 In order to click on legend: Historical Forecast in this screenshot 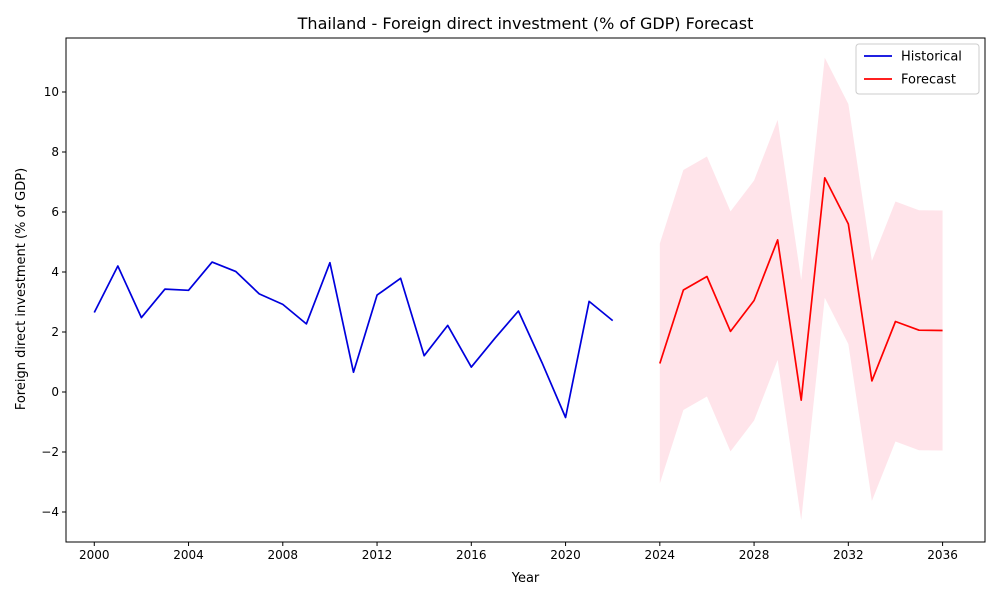, I will do `click(917, 69)`.